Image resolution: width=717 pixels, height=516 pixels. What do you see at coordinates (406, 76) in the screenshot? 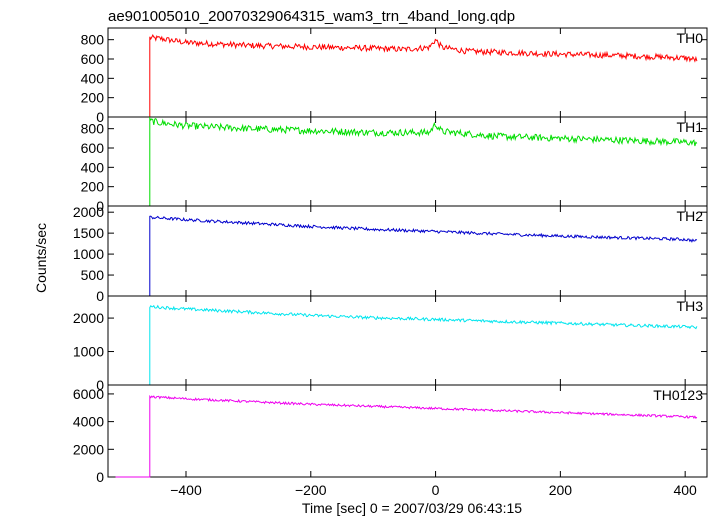
I see `series-line-th0` at bounding box center [406, 76].